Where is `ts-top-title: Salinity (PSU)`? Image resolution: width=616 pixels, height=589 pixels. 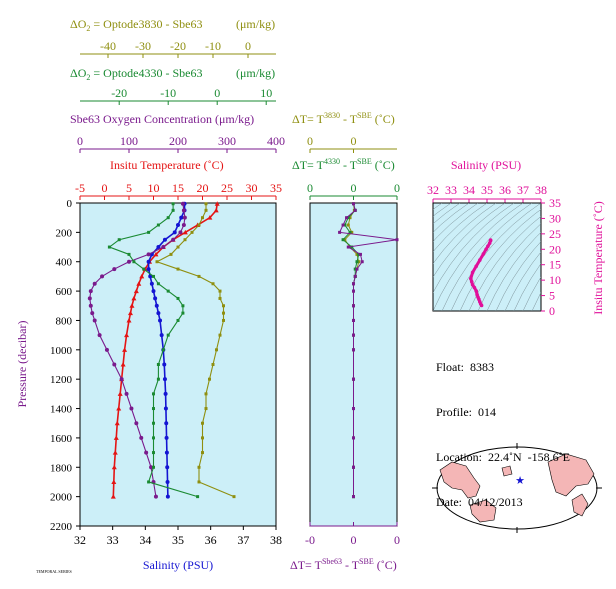
ts-top-title: Salinity (PSU) is located at coordinates (486, 165).